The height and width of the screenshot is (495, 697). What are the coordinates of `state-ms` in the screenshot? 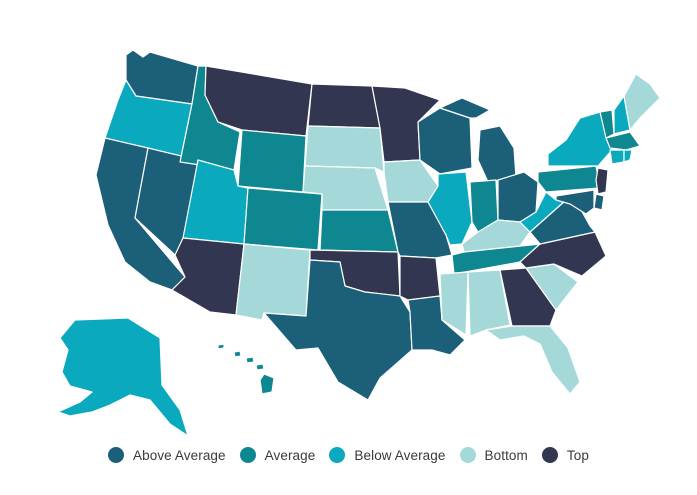 It's located at (454, 303).